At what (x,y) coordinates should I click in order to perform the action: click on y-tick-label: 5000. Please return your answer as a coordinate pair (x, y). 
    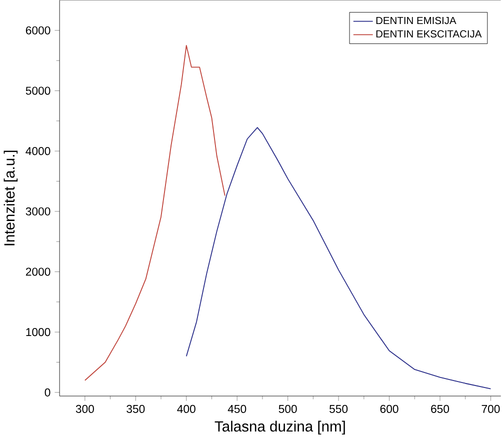
    Looking at the image, I should click on (38, 90).